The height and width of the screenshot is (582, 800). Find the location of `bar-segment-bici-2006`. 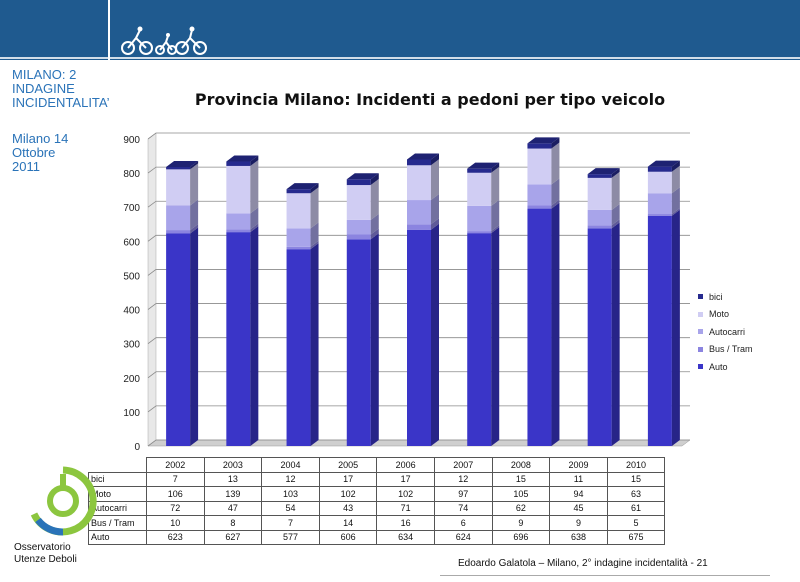

bar-segment-bici-2006 is located at coordinates (419, 162).